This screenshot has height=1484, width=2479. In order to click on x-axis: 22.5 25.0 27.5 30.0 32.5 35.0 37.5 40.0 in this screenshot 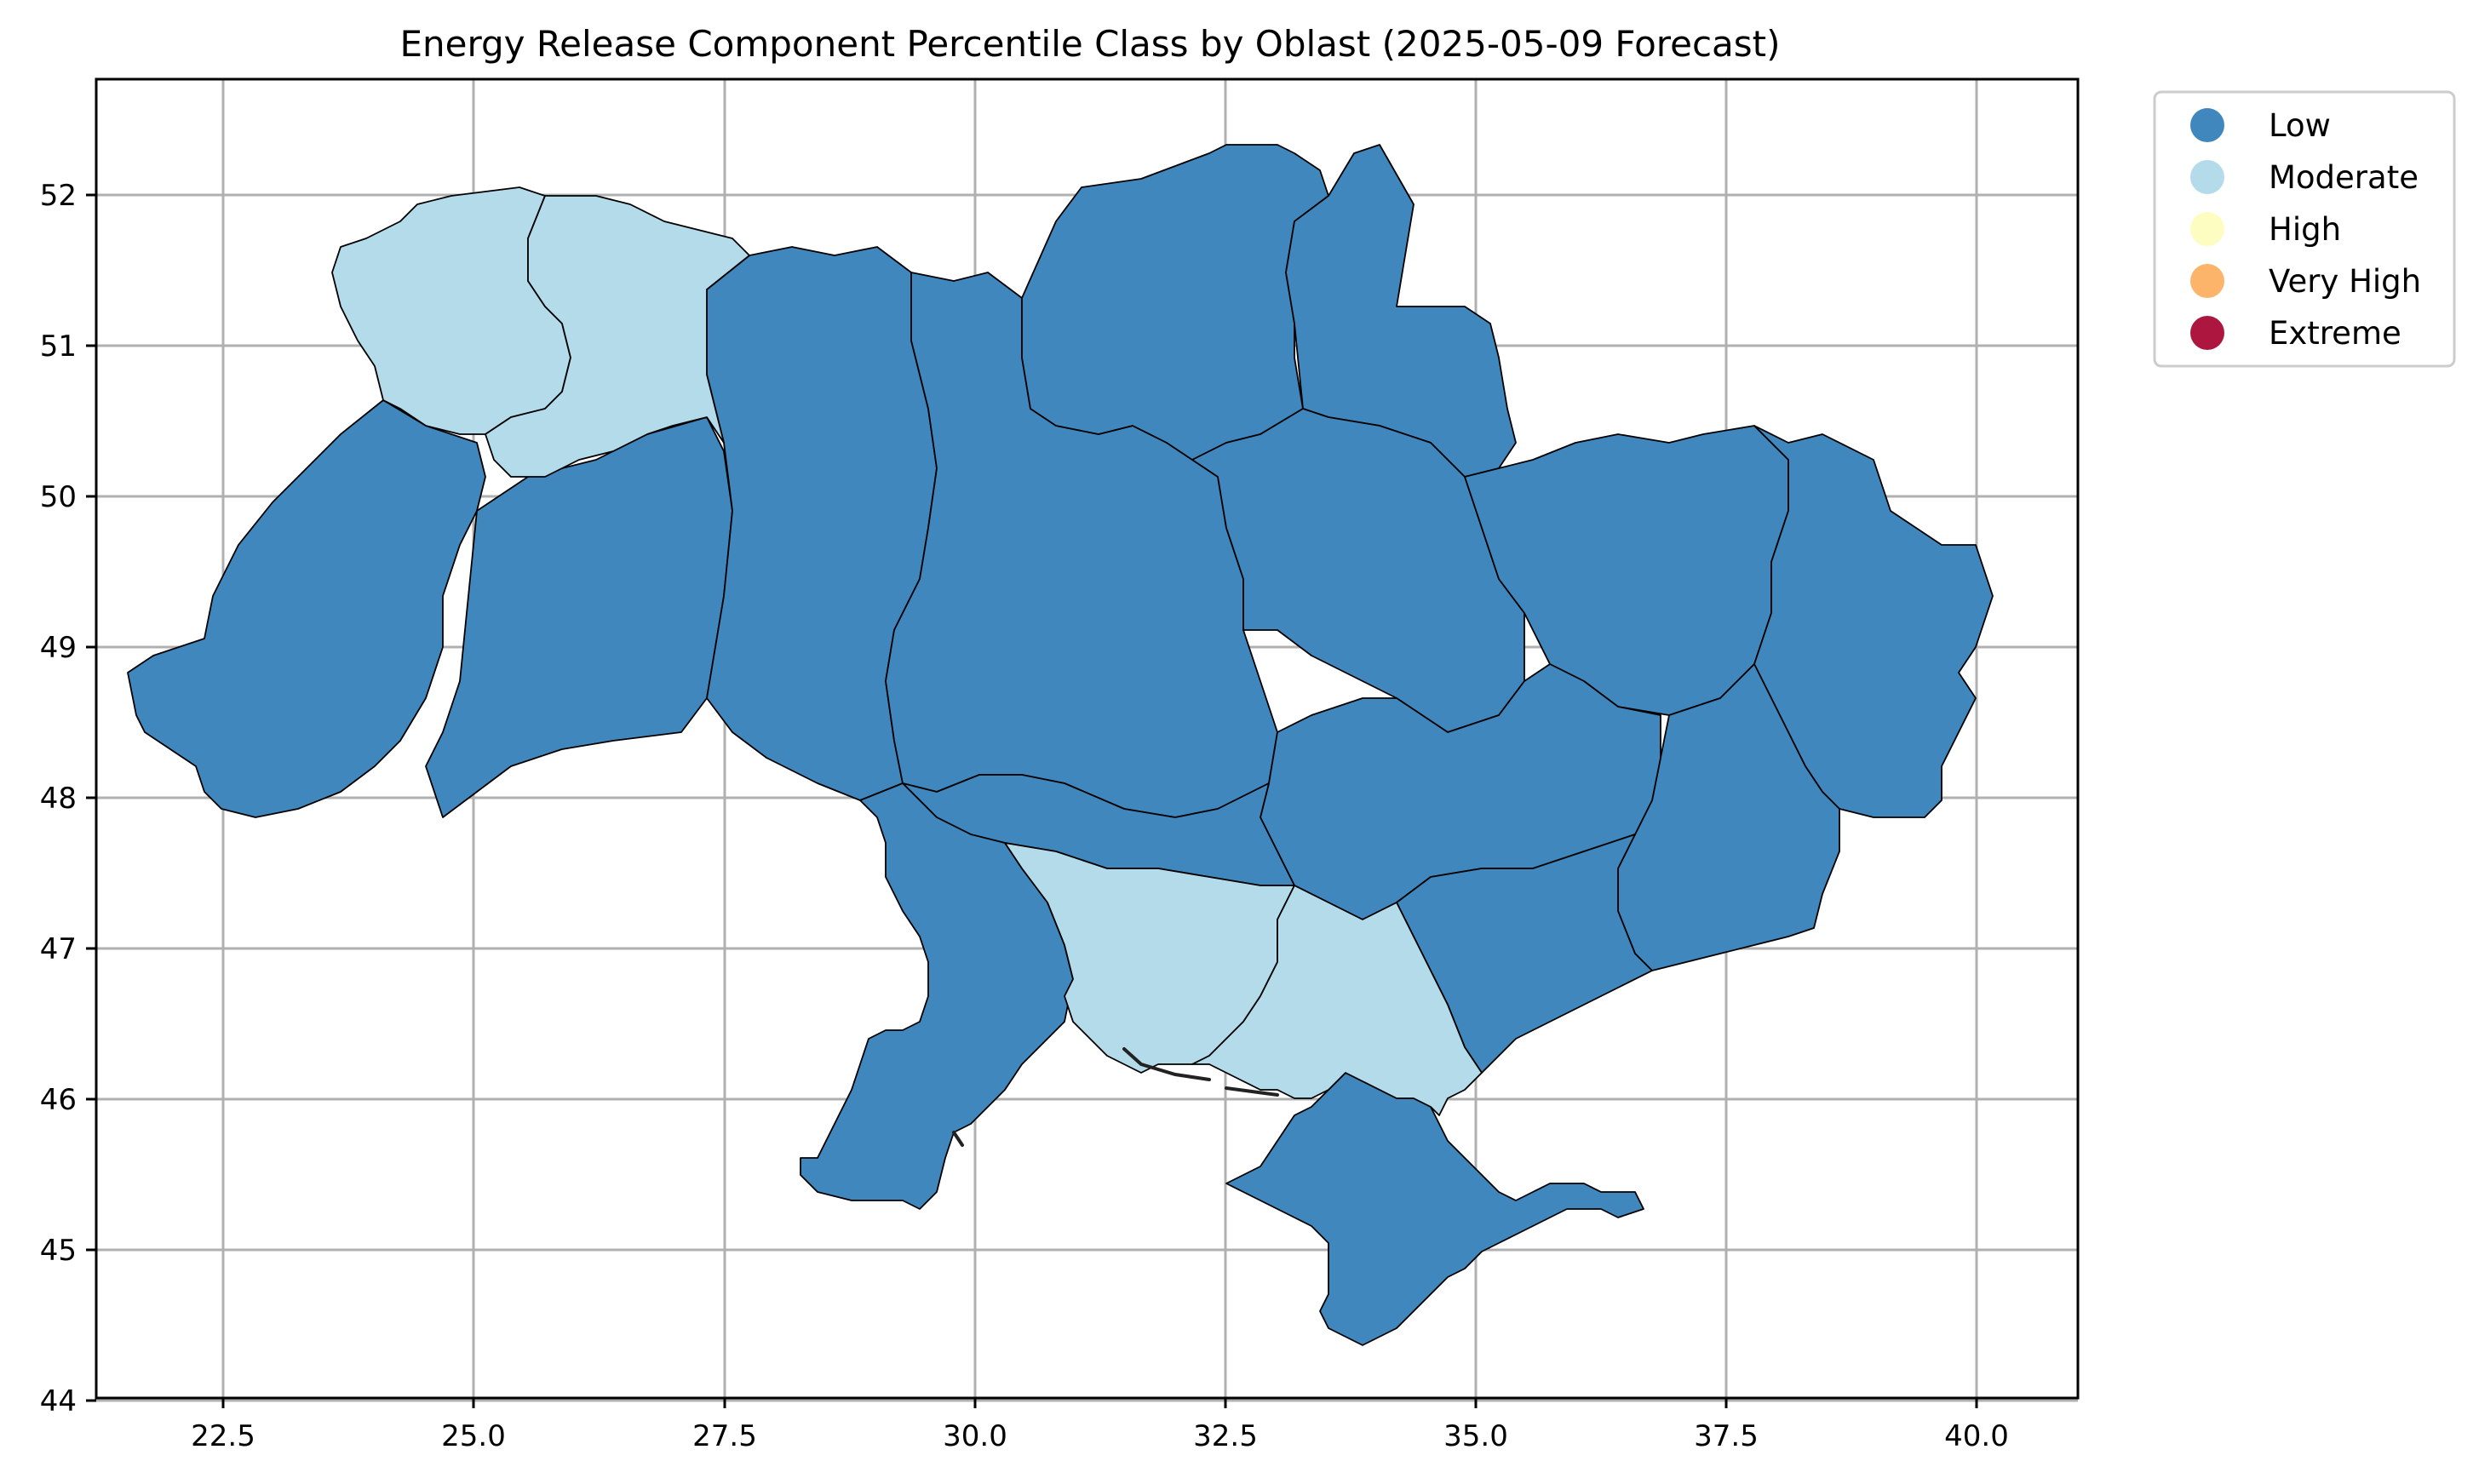, I will do `click(1100, 1425)`.